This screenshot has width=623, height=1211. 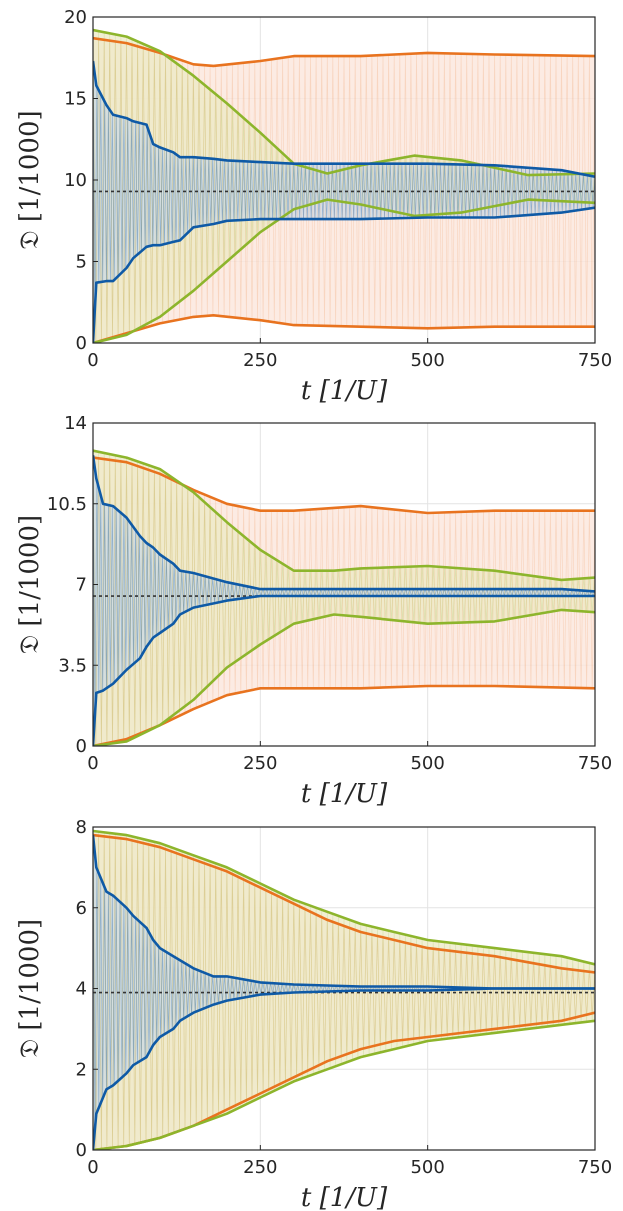 I want to click on y-tick-label: 14, so click(x=75, y=423).